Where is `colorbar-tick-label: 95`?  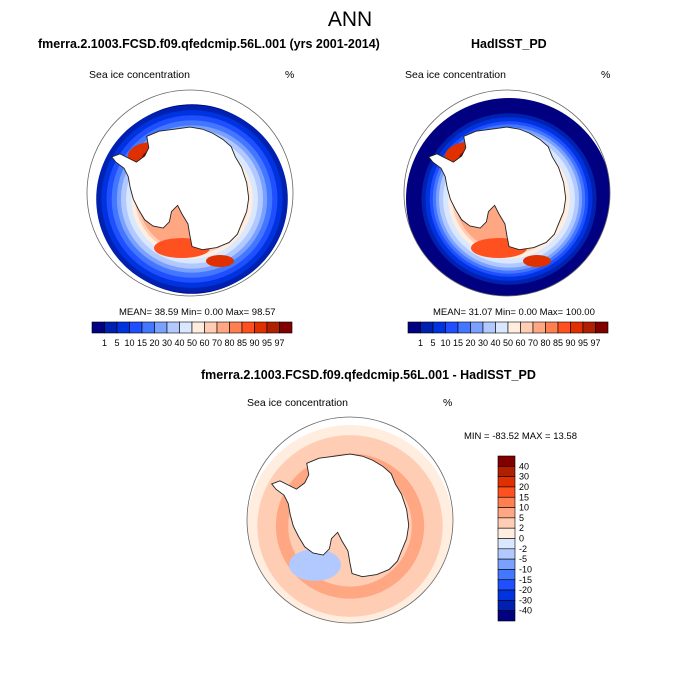
colorbar-tick-label: 95 is located at coordinates (267, 343).